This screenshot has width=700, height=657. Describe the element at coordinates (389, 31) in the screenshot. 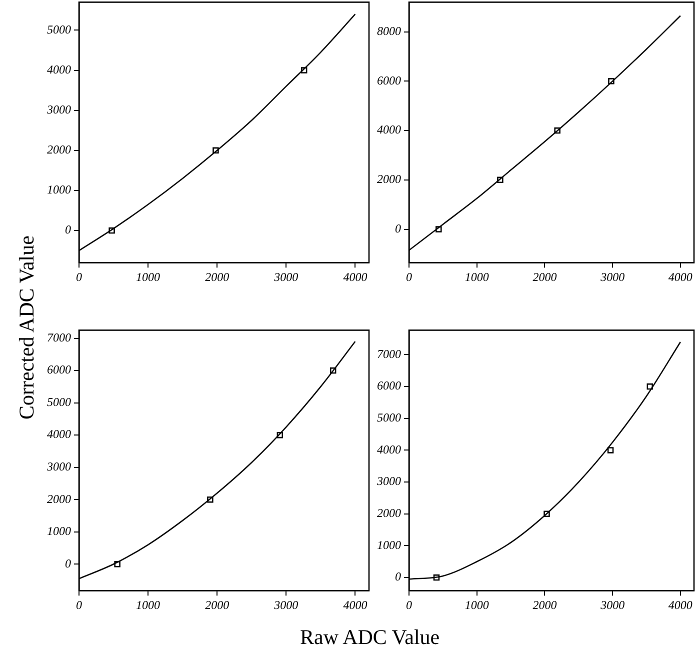

I see `y-tick-label: 8000` at that location.